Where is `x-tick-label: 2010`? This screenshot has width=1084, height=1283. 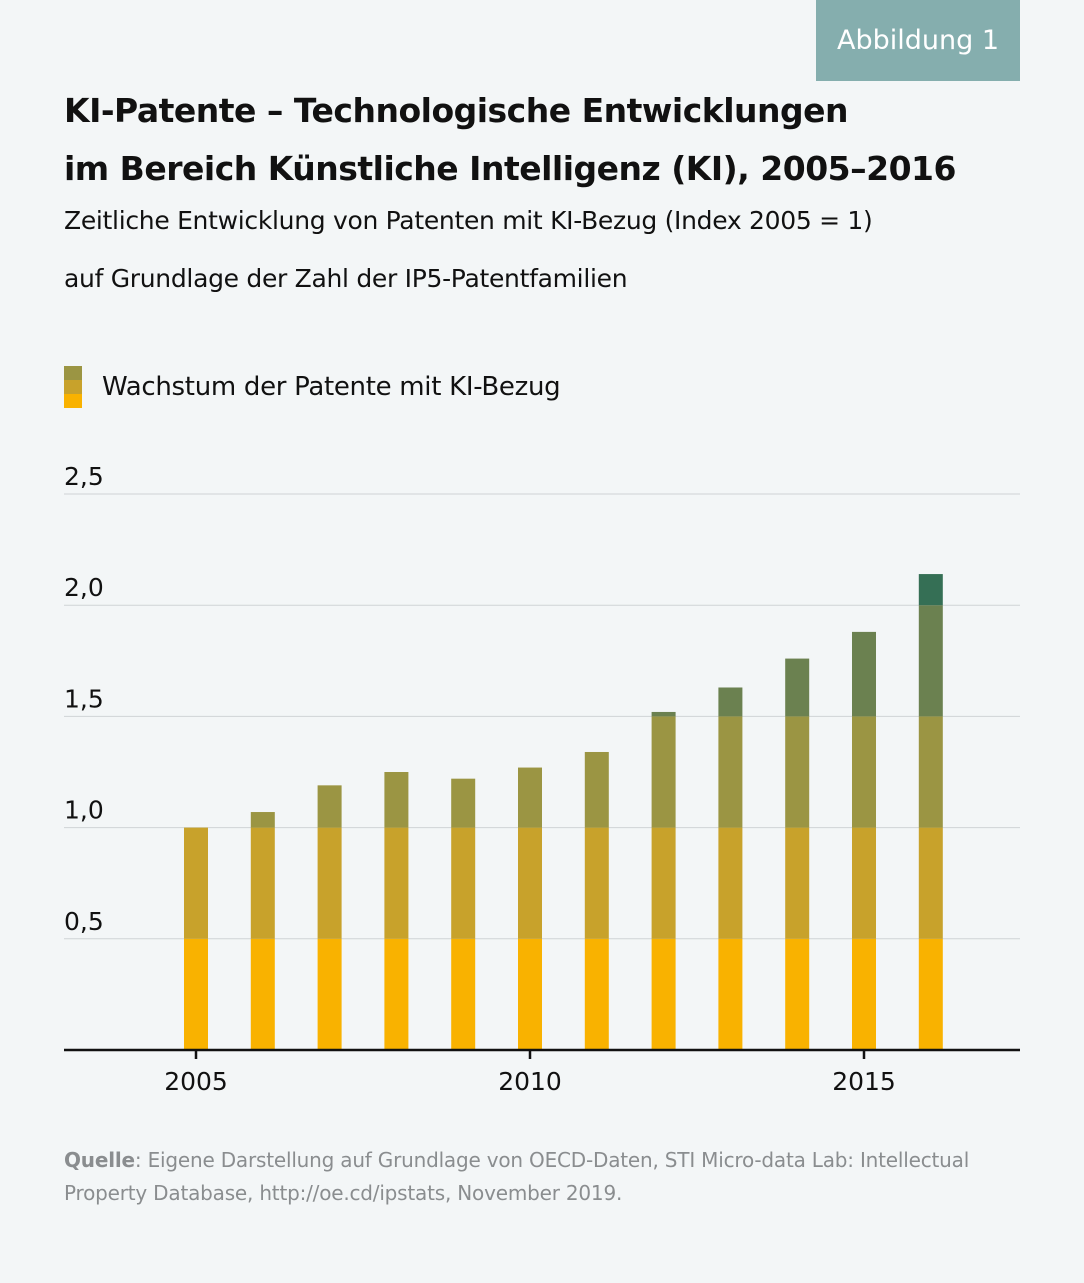 x-tick-label: 2010 is located at coordinates (530, 1081).